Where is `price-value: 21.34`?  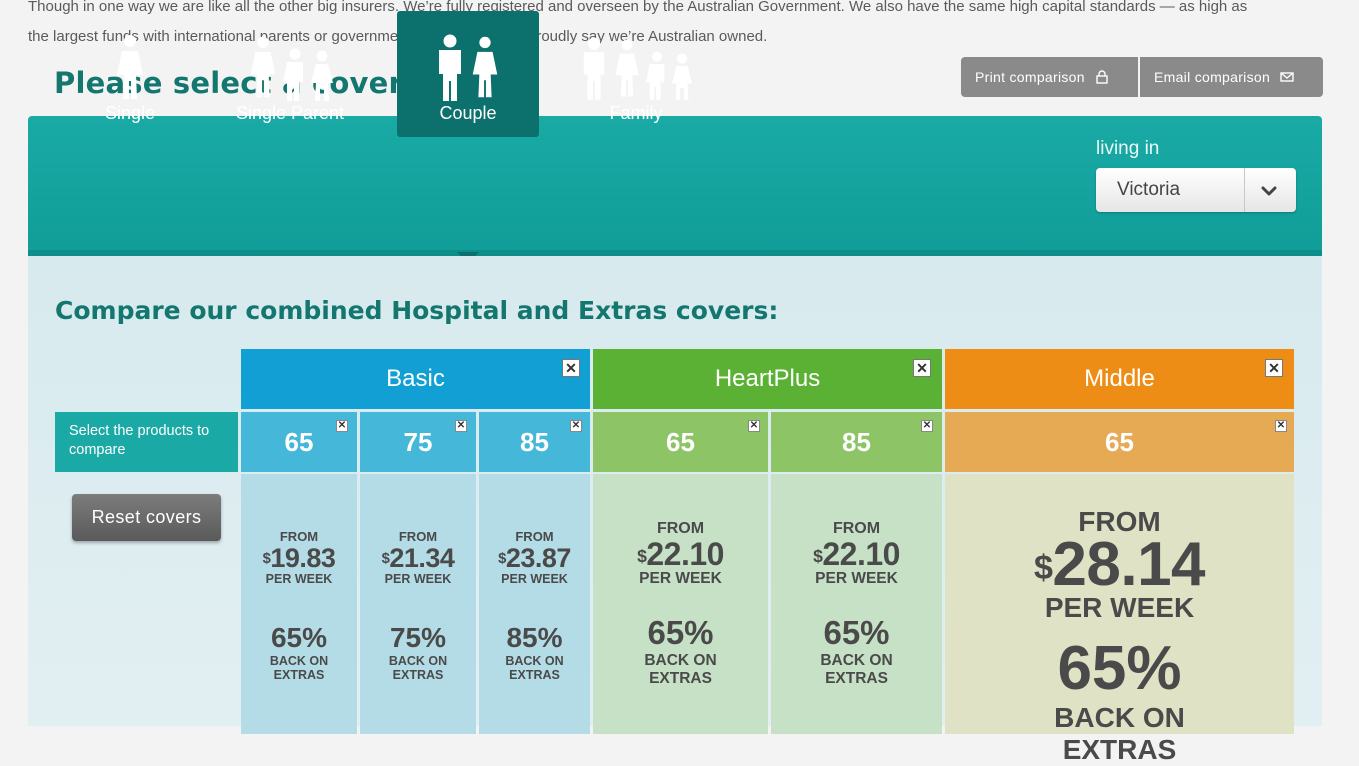 price-value: 21.34 is located at coordinates (422, 558).